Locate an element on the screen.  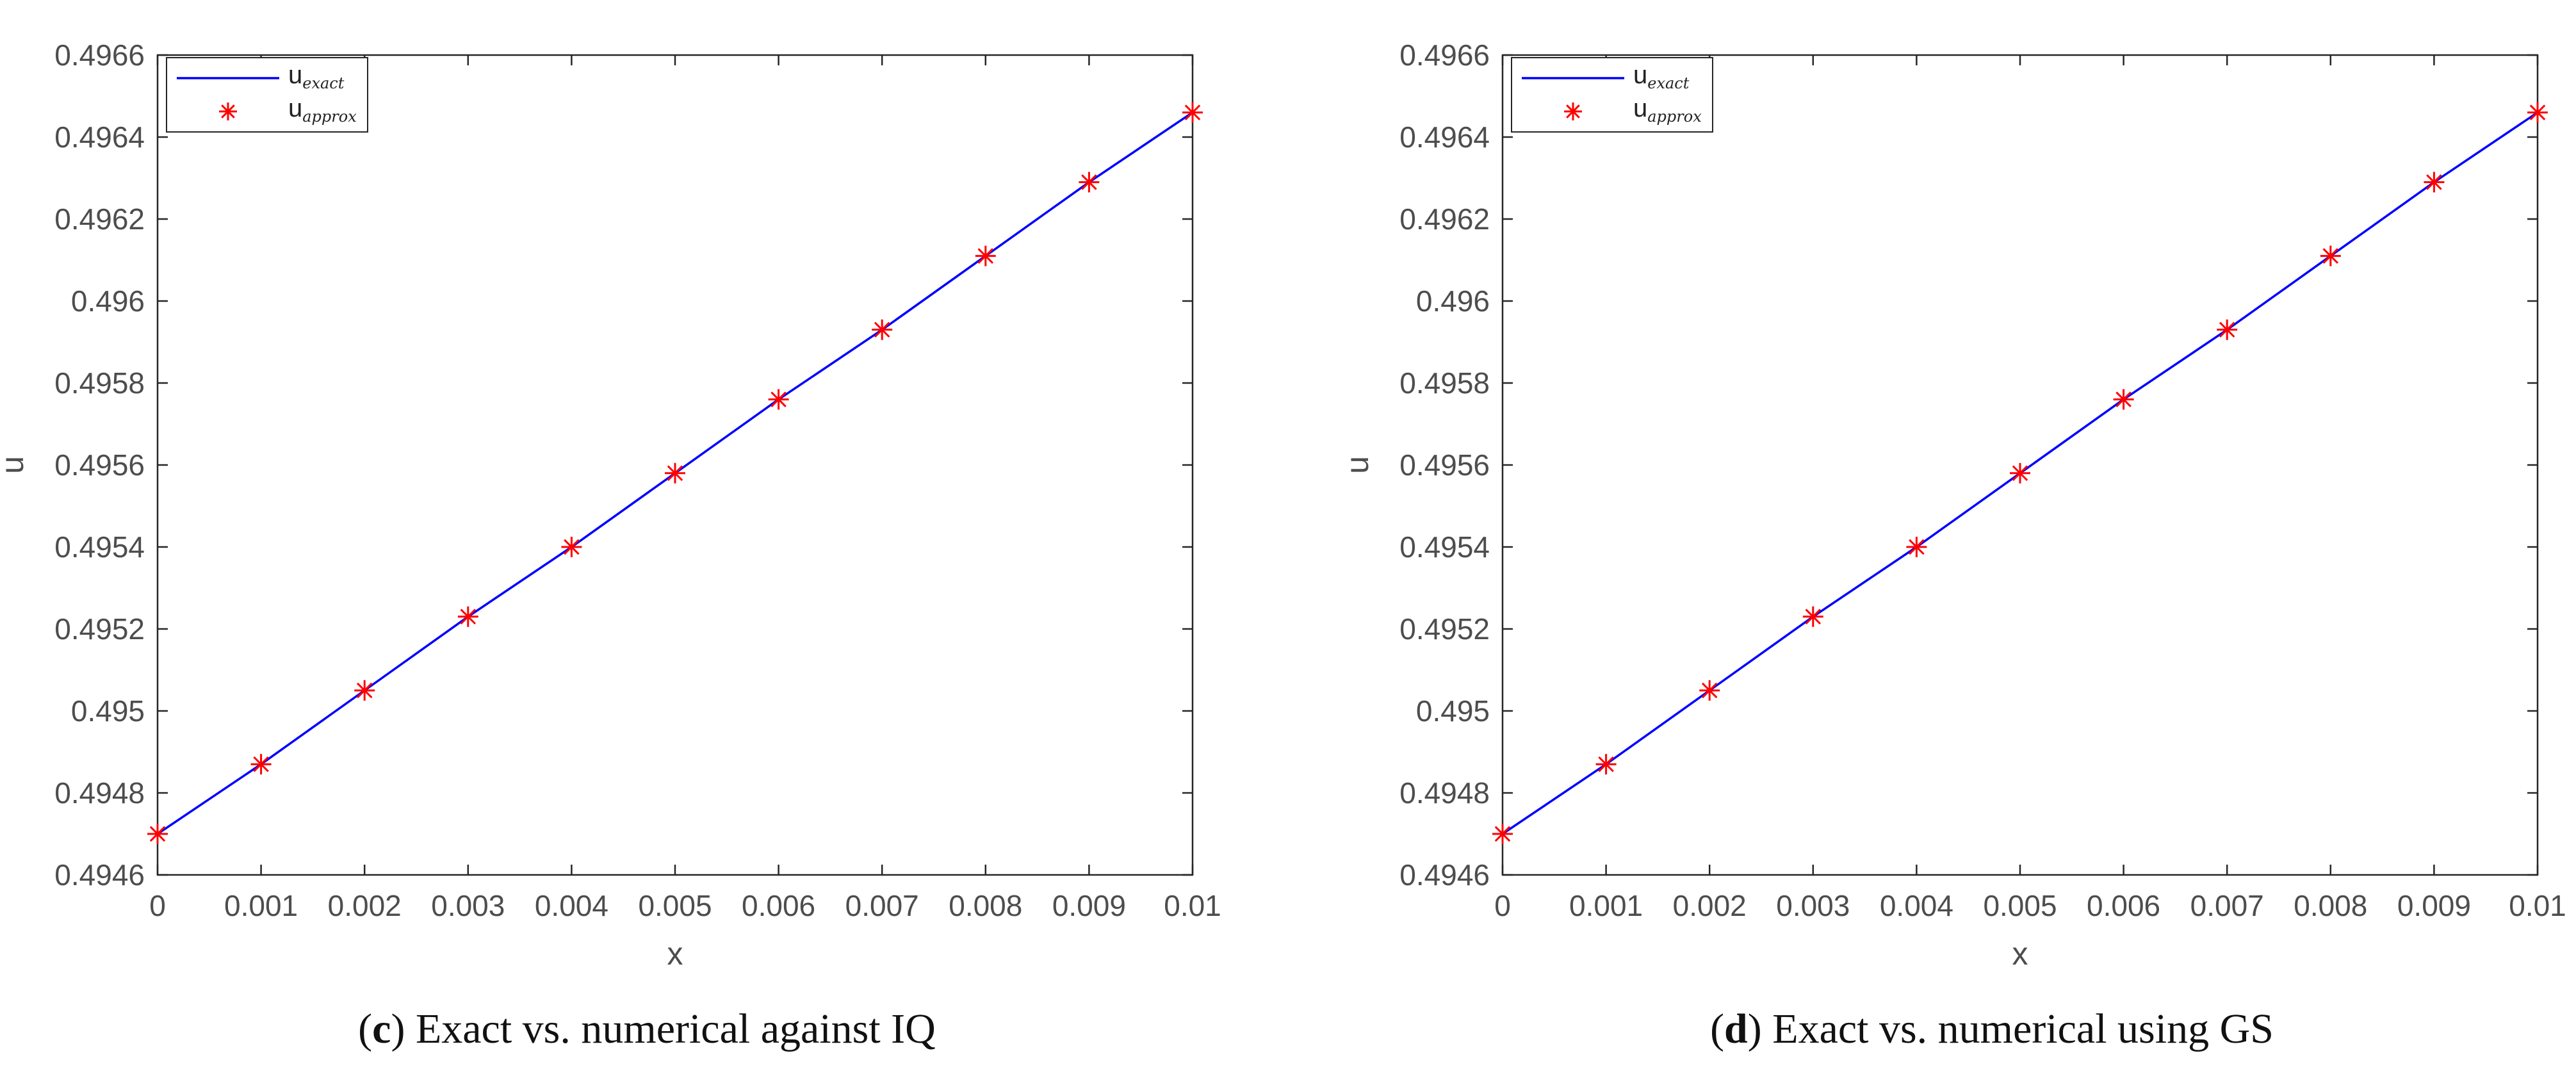
y-tick-label: 0.4962 is located at coordinates (99, 219).